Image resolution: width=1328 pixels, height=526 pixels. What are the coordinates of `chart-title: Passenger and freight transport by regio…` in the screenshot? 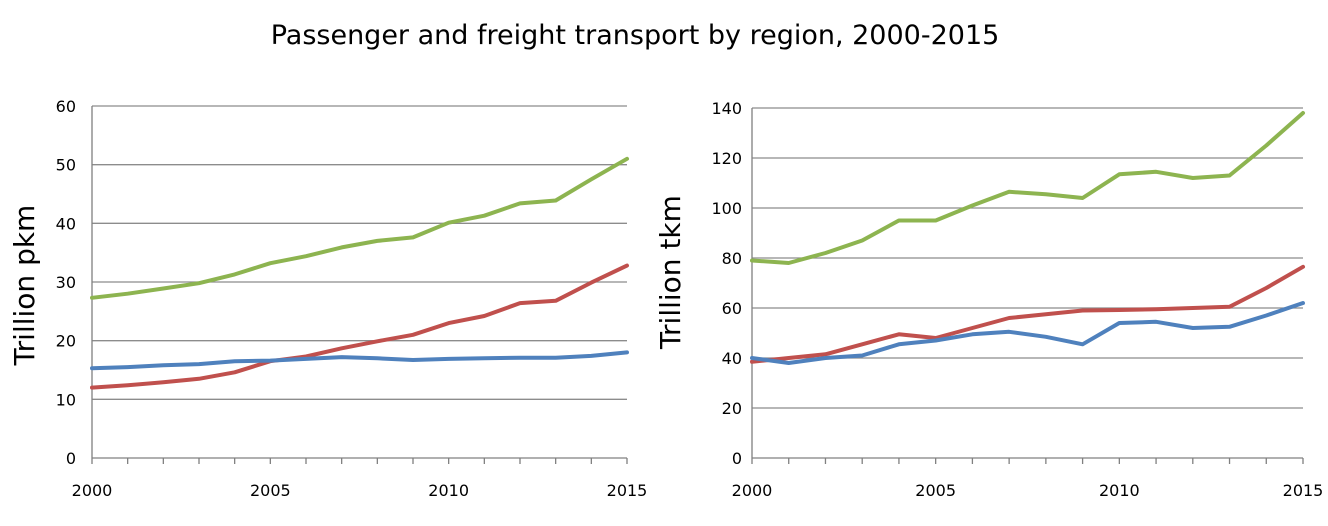 It's located at (635, 35).